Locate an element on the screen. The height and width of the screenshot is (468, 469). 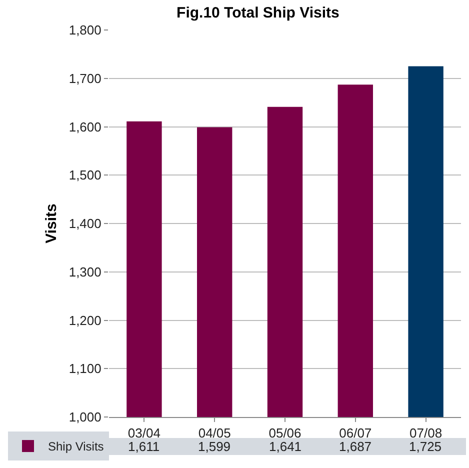
y-tick-label: 1,200 is located at coordinates (85, 320).